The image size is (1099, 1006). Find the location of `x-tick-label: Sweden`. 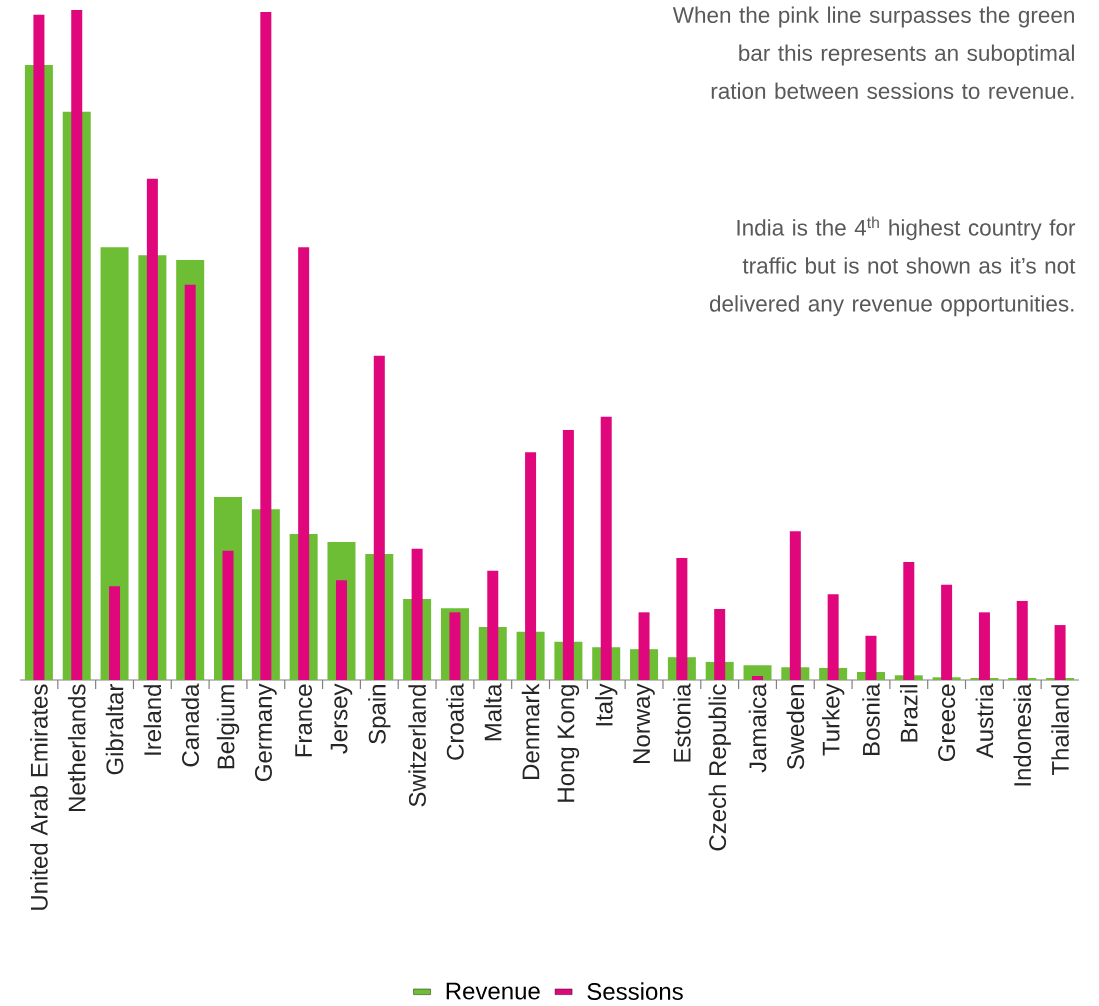

x-tick-label: Sweden is located at coordinates (795, 727).